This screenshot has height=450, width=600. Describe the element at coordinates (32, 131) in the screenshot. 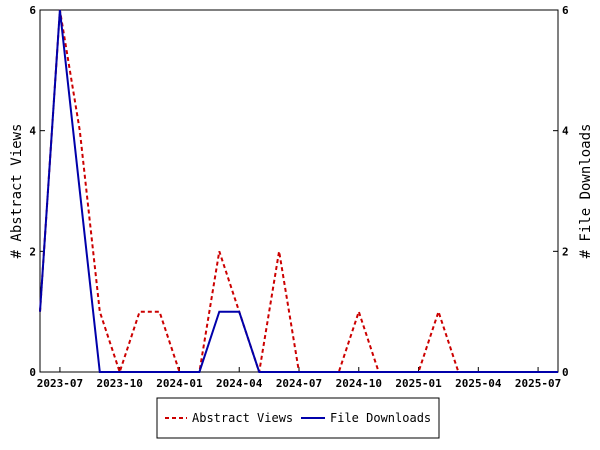

I see `y-tick-label-left: 4` at that location.